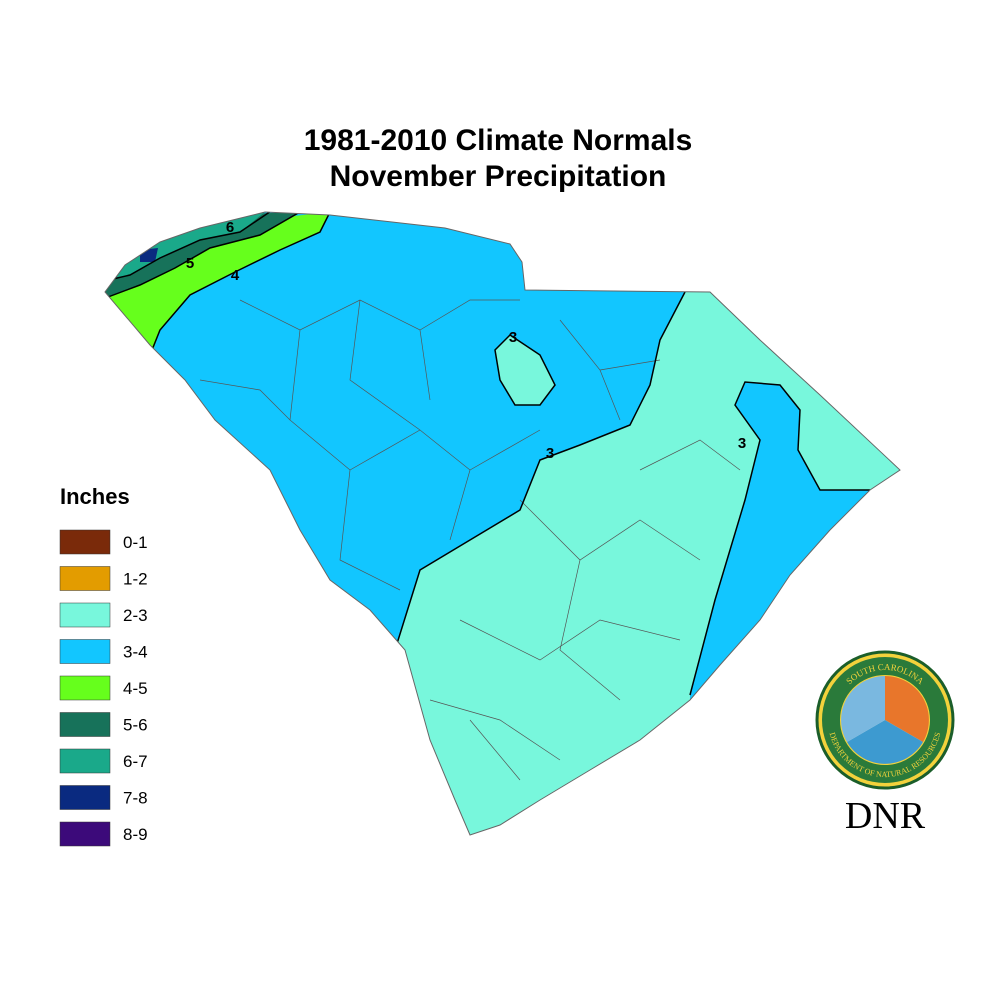 This screenshot has width=1000, height=1000. What do you see at coordinates (135, 725) in the screenshot?
I see `legend-label: 5-6` at bounding box center [135, 725].